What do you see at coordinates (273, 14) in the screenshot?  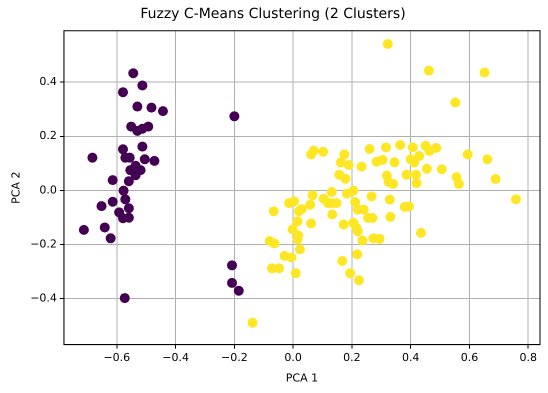 I see `chart-title: Fuzzy C-Means Clustering (2 Clusters)` at bounding box center [273, 14].